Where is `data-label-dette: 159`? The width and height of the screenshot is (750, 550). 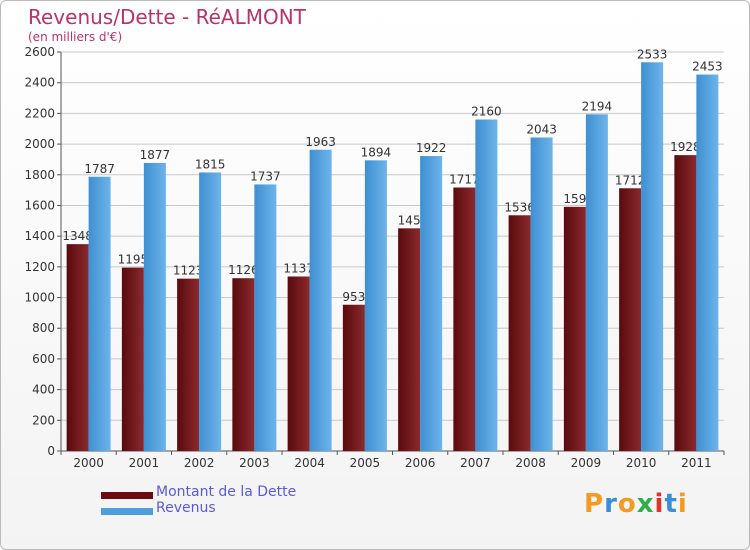
data-label-dette: 159 is located at coordinates (574, 199).